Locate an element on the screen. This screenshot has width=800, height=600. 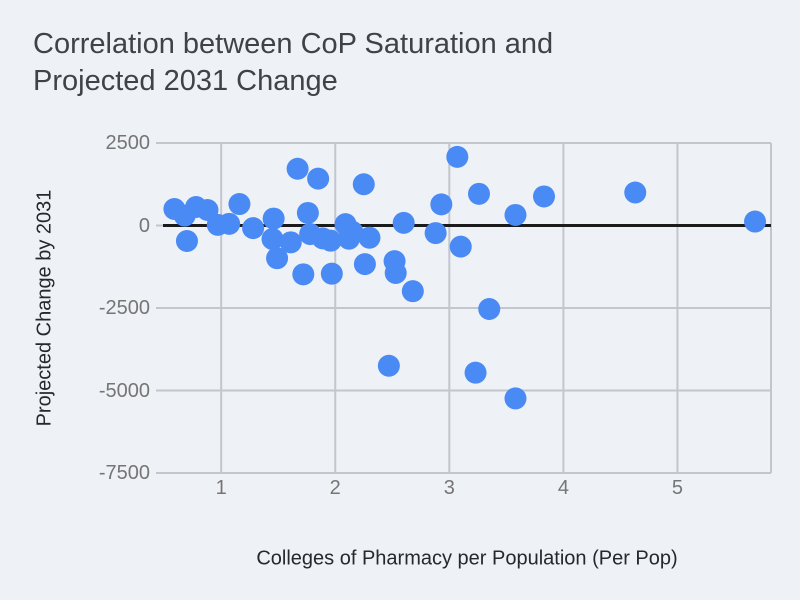
chart-title-line-2: Projected 2031 Change is located at coordinates (185, 81).